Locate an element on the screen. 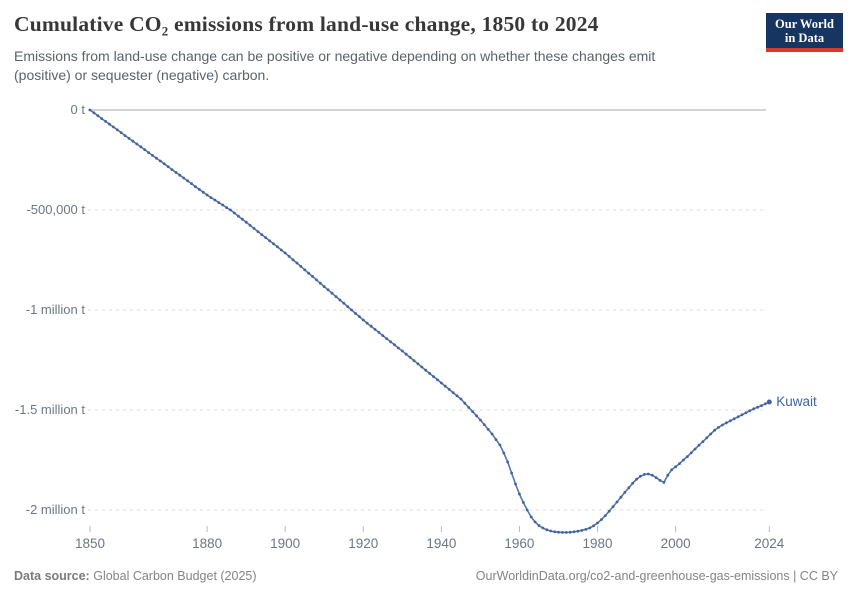  y-tick-label: -500,000 t is located at coordinates (55, 209).